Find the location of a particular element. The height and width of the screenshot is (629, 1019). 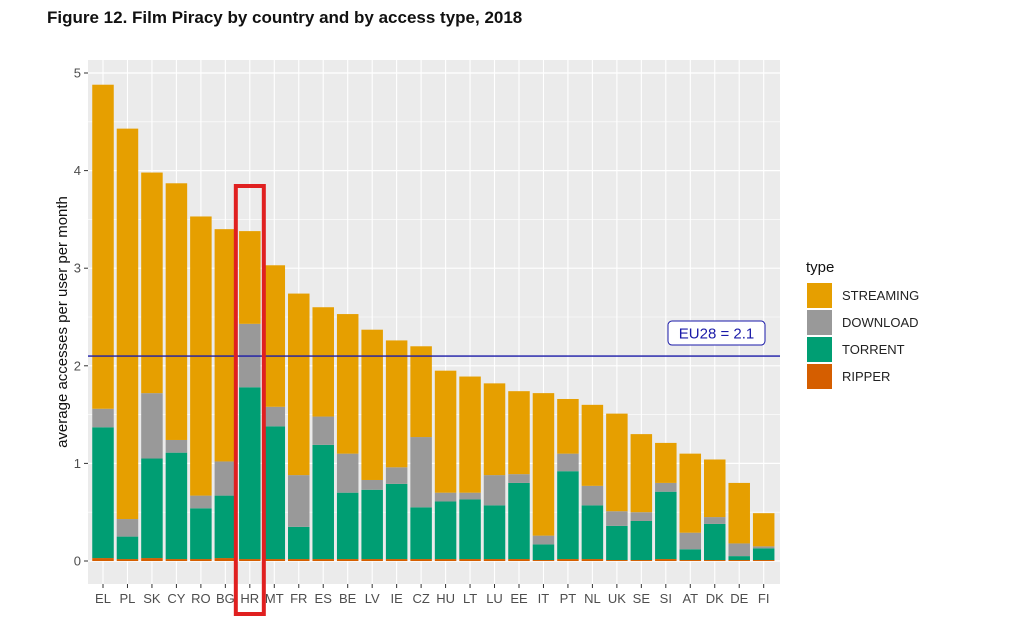

eu28-label: EU28 = 2.1 is located at coordinates (716, 334).